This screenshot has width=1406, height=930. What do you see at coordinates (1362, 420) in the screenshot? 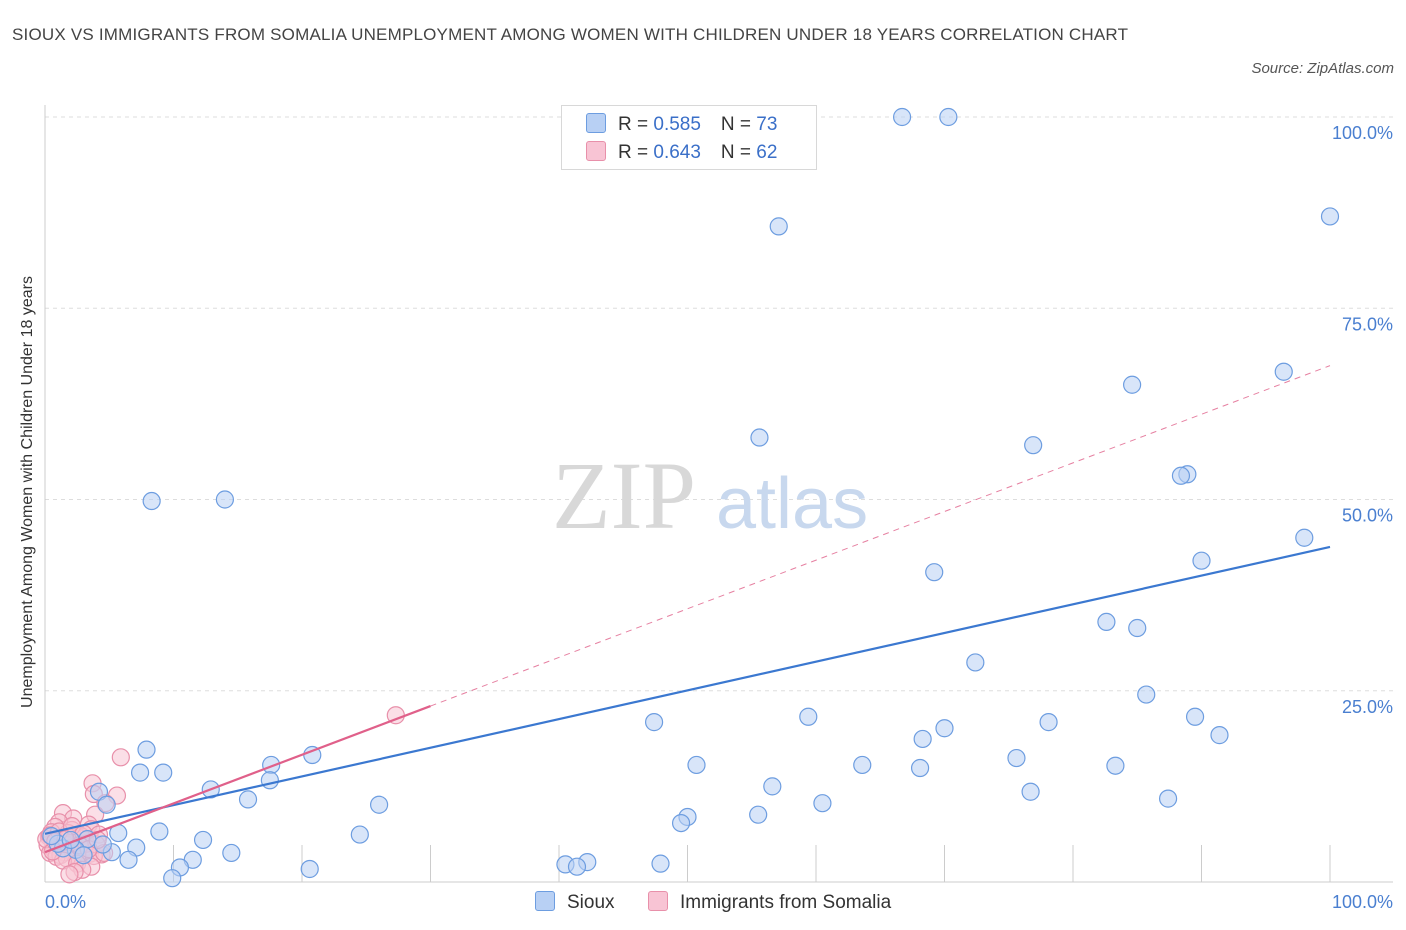
I see `y-tick-labels: 25.0% 50.0% 75.0% 100.0%` at bounding box center [1362, 420].